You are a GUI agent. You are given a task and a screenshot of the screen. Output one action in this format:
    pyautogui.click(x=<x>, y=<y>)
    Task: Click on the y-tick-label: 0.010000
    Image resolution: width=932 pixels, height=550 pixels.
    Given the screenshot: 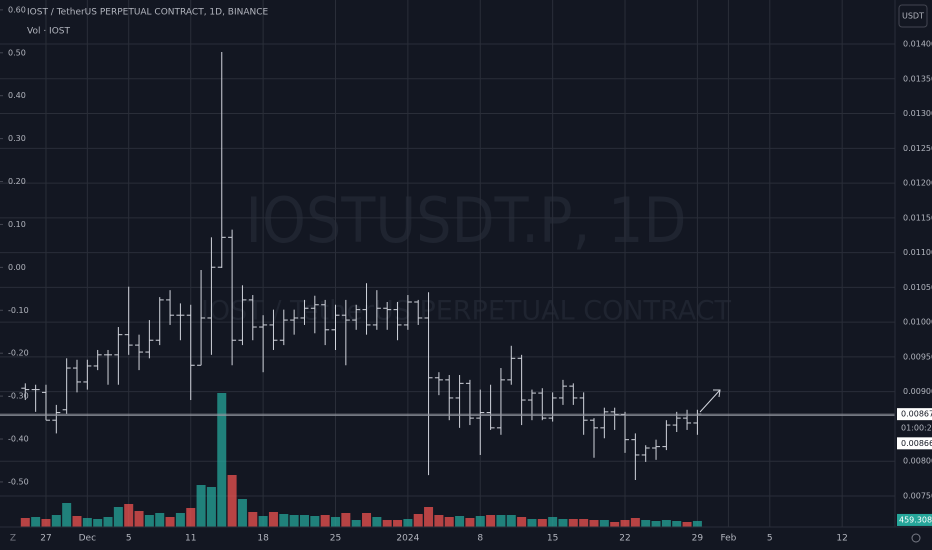 What is the action you would take?
    pyautogui.click(x=917, y=322)
    